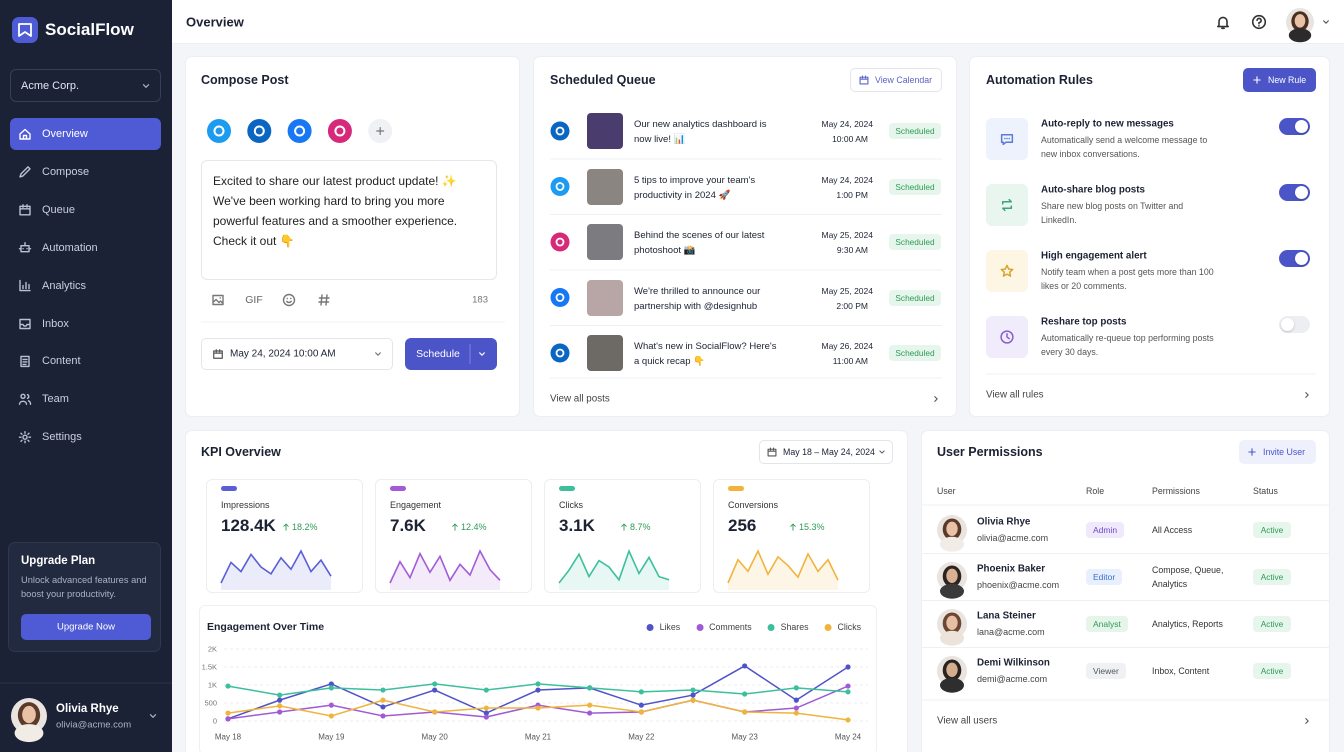 The height and width of the screenshot is (752, 1344). What do you see at coordinates (64, 285) in the screenshot?
I see `nav-label: Analytics` at bounding box center [64, 285].